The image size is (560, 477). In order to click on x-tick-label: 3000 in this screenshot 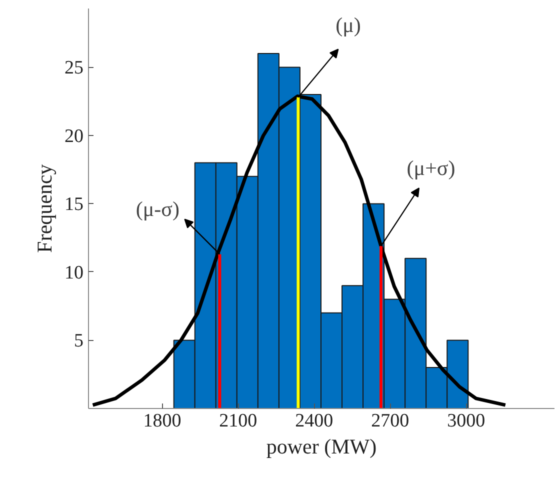, I will do `click(466, 421)`.